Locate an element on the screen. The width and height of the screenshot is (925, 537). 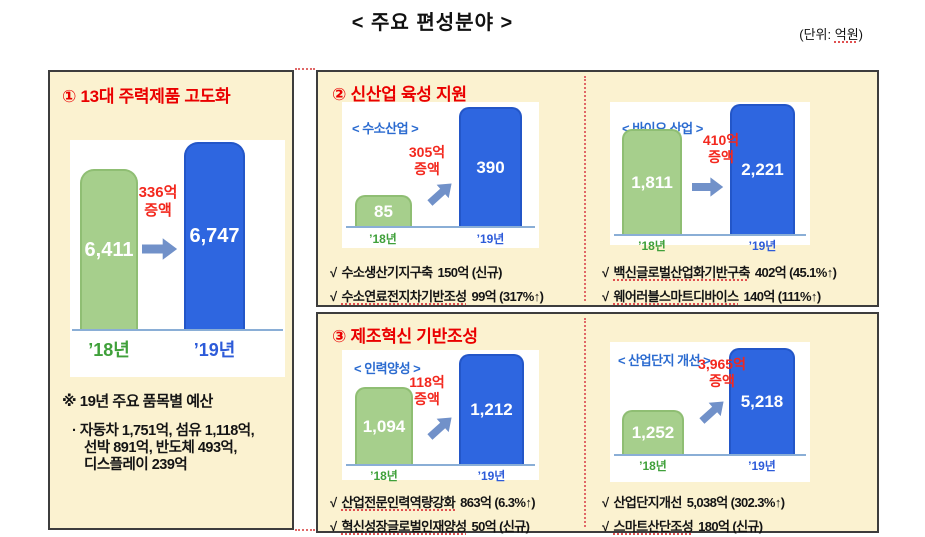
note-term: 산업전문인력역량강화 is located at coordinates (398, 502).